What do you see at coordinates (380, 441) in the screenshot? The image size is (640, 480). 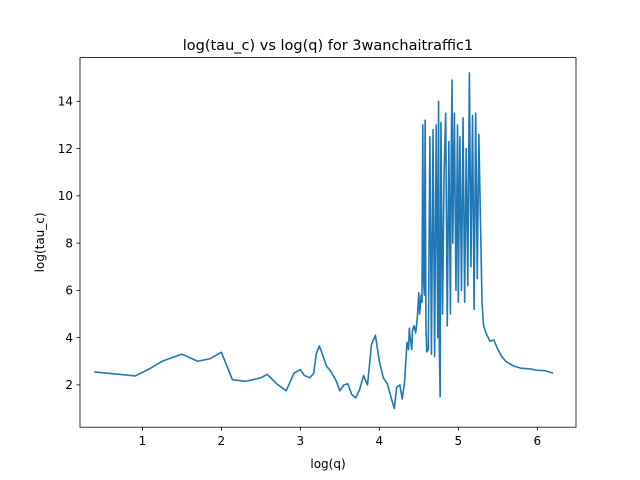 I see `x-tick-label: 4` at bounding box center [380, 441].